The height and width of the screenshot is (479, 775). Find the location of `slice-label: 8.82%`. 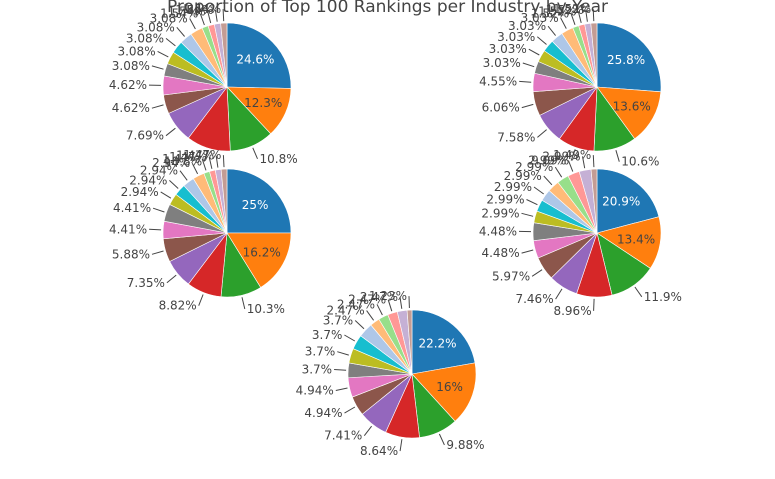

slice-label: 8.82% is located at coordinates (178, 306).